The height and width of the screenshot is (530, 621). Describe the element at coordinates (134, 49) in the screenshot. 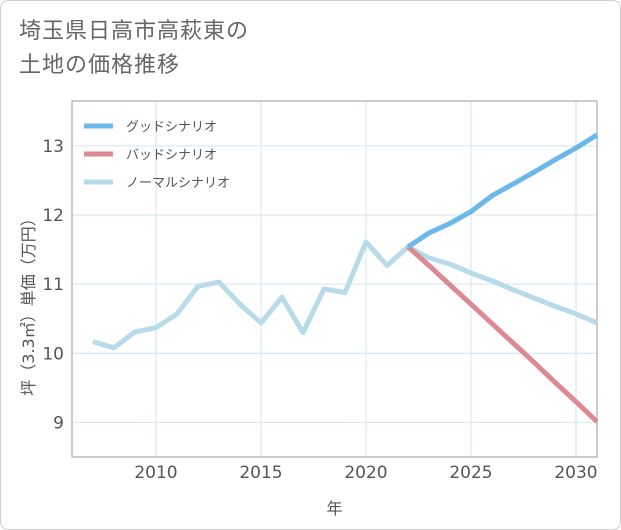

I see `chart-title: 埼玉県日高市高萩東の 土地の価格推移` at that location.